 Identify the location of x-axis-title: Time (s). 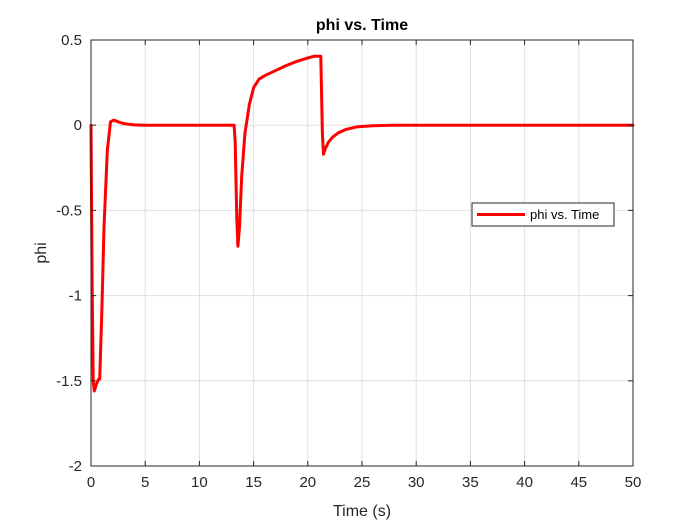
(362, 511).